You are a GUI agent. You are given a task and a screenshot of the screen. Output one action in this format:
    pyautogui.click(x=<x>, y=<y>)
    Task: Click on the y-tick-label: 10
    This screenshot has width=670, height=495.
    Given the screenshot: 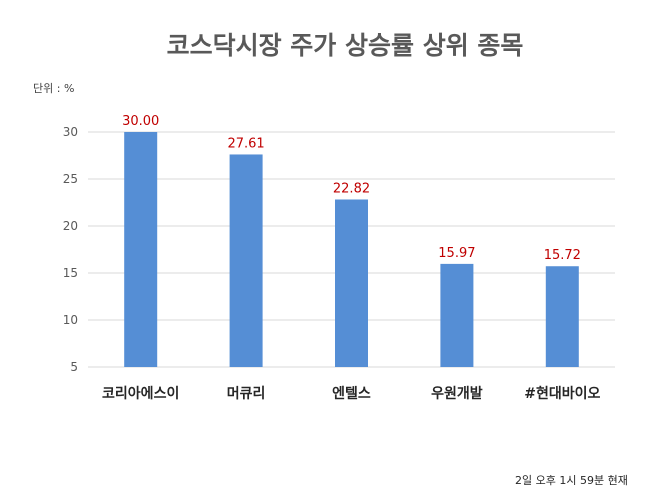 What is the action you would take?
    pyautogui.click(x=70, y=320)
    